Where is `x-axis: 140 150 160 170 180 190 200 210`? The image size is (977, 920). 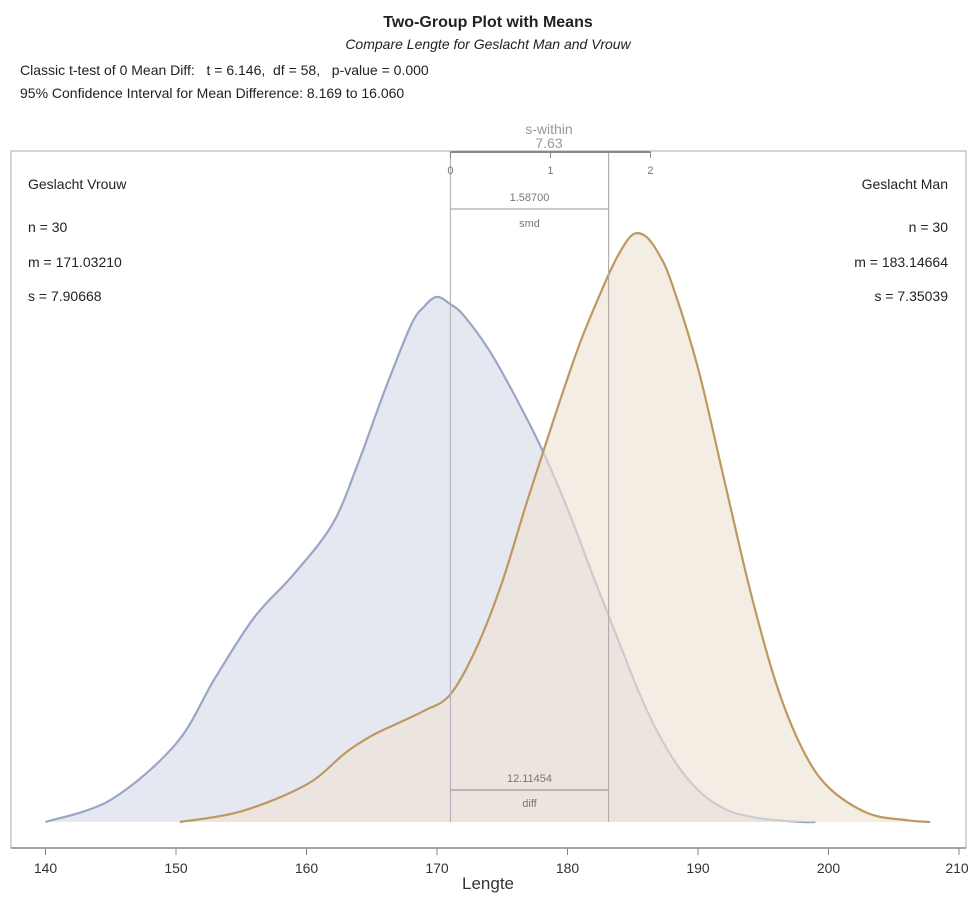 x-axis: 140 150 160 170 180 190 200 210 is located at coordinates (501, 862).